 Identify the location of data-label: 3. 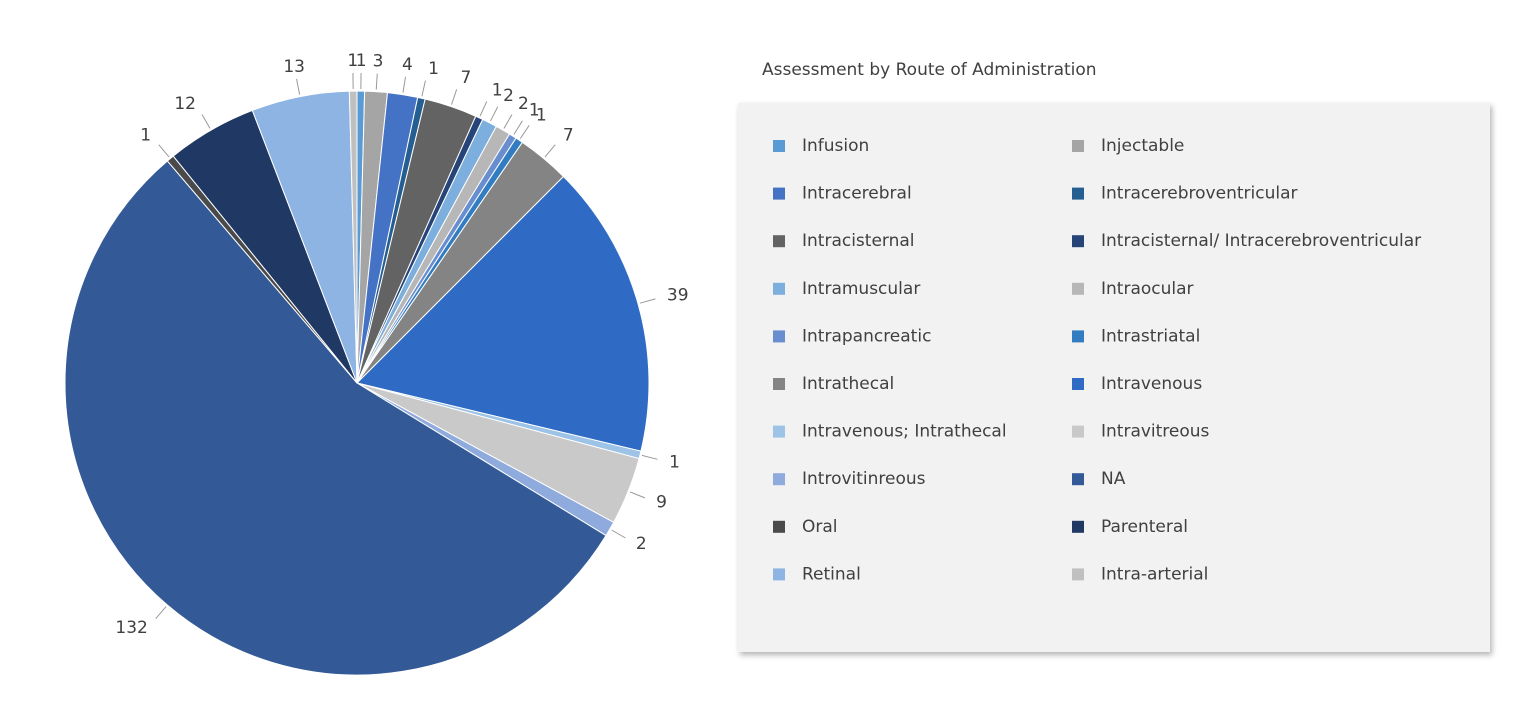
(378, 62).